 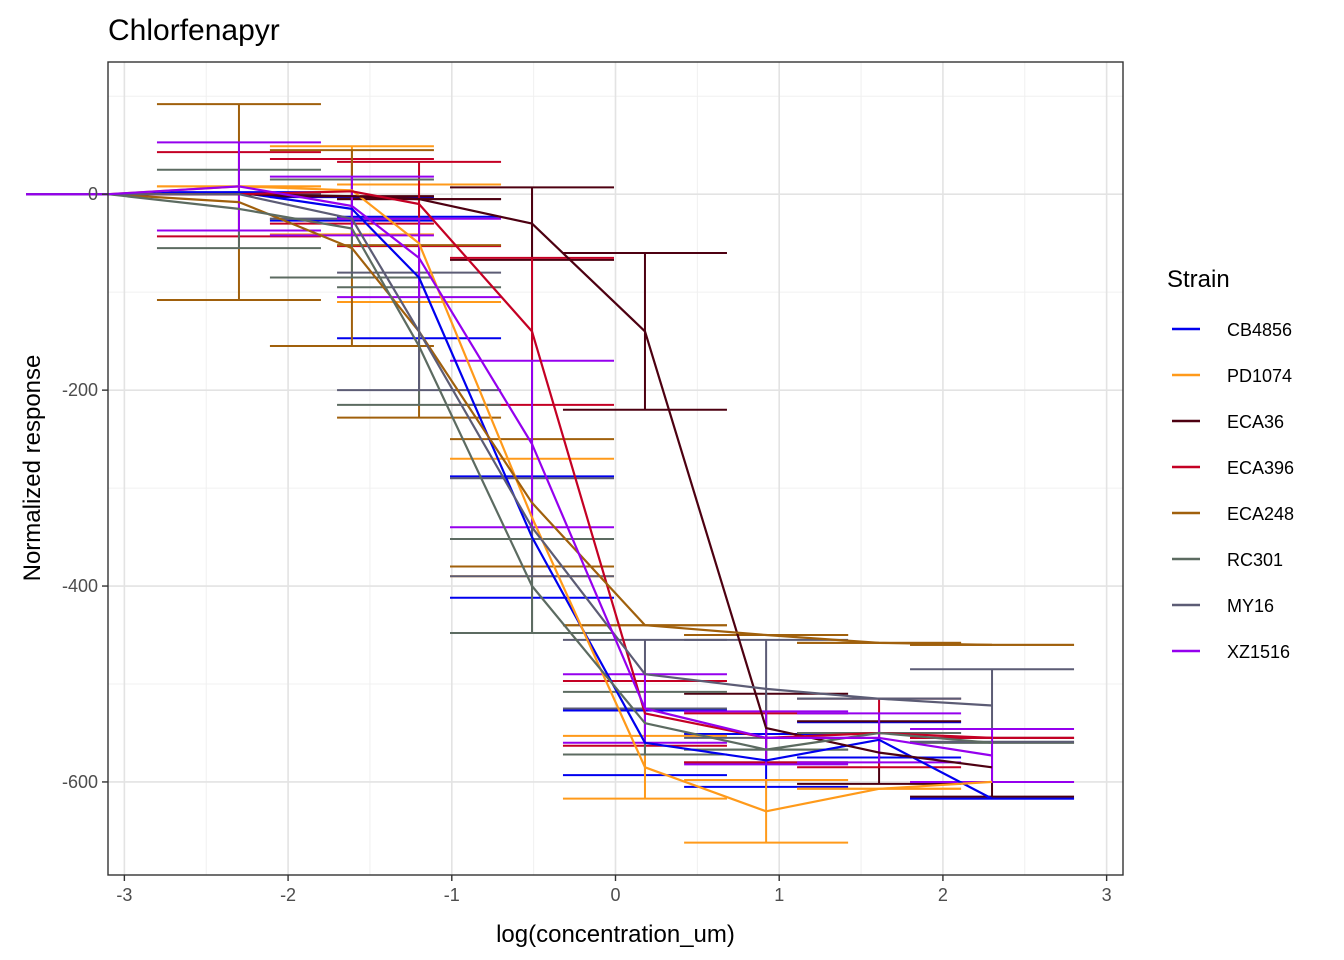 What do you see at coordinates (1259, 330) in the screenshot?
I see `legend-label-cb4856: CB4856` at bounding box center [1259, 330].